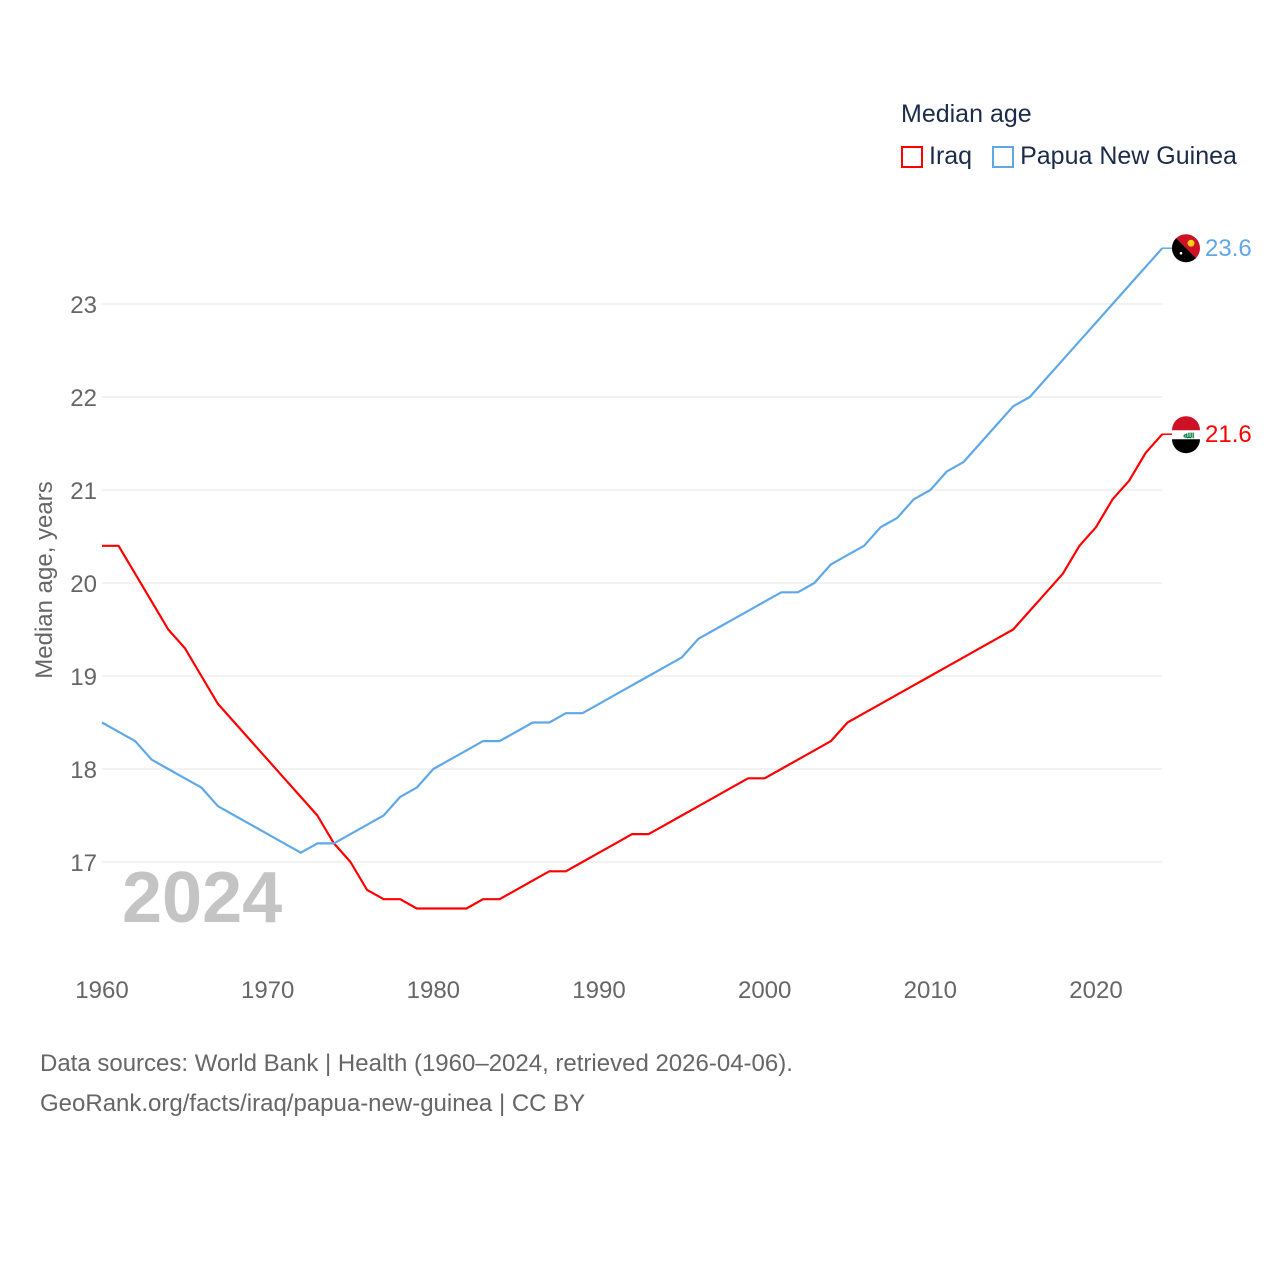  I want to click on legend: Iraq Papua New Guinea, so click(1069, 156).